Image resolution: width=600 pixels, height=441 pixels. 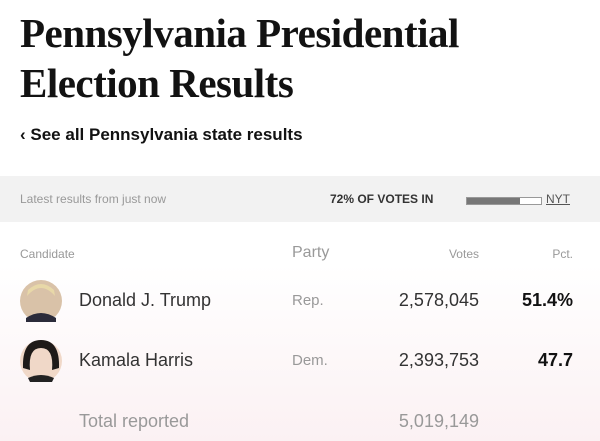 What do you see at coordinates (438, 300) in the screenshot?
I see `votes: 2,578,045` at bounding box center [438, 300].